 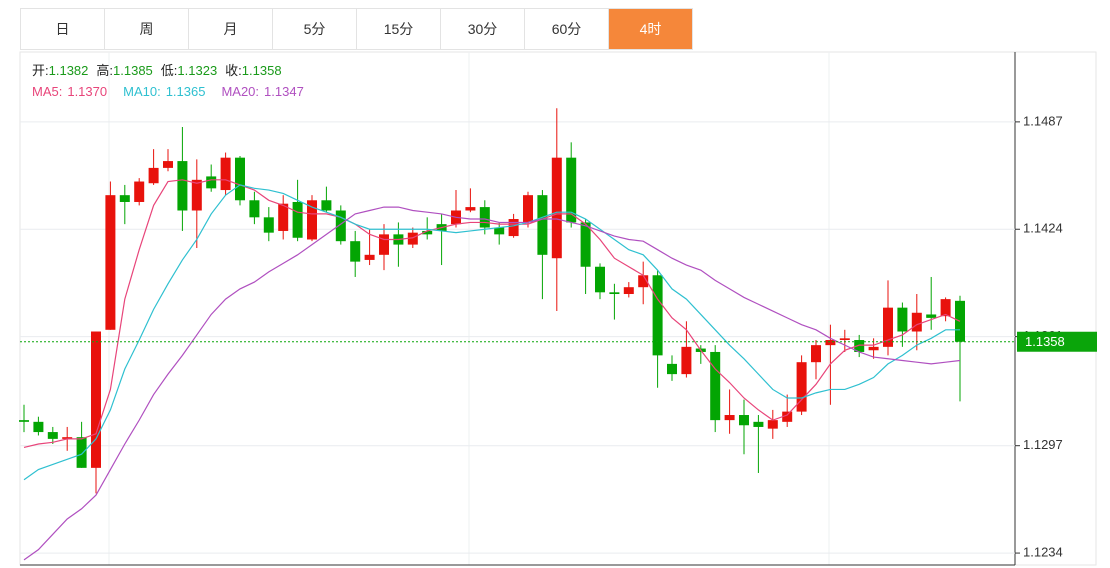 I want to click on ohlc-value: 1.1358, so click(x=262, y=70).